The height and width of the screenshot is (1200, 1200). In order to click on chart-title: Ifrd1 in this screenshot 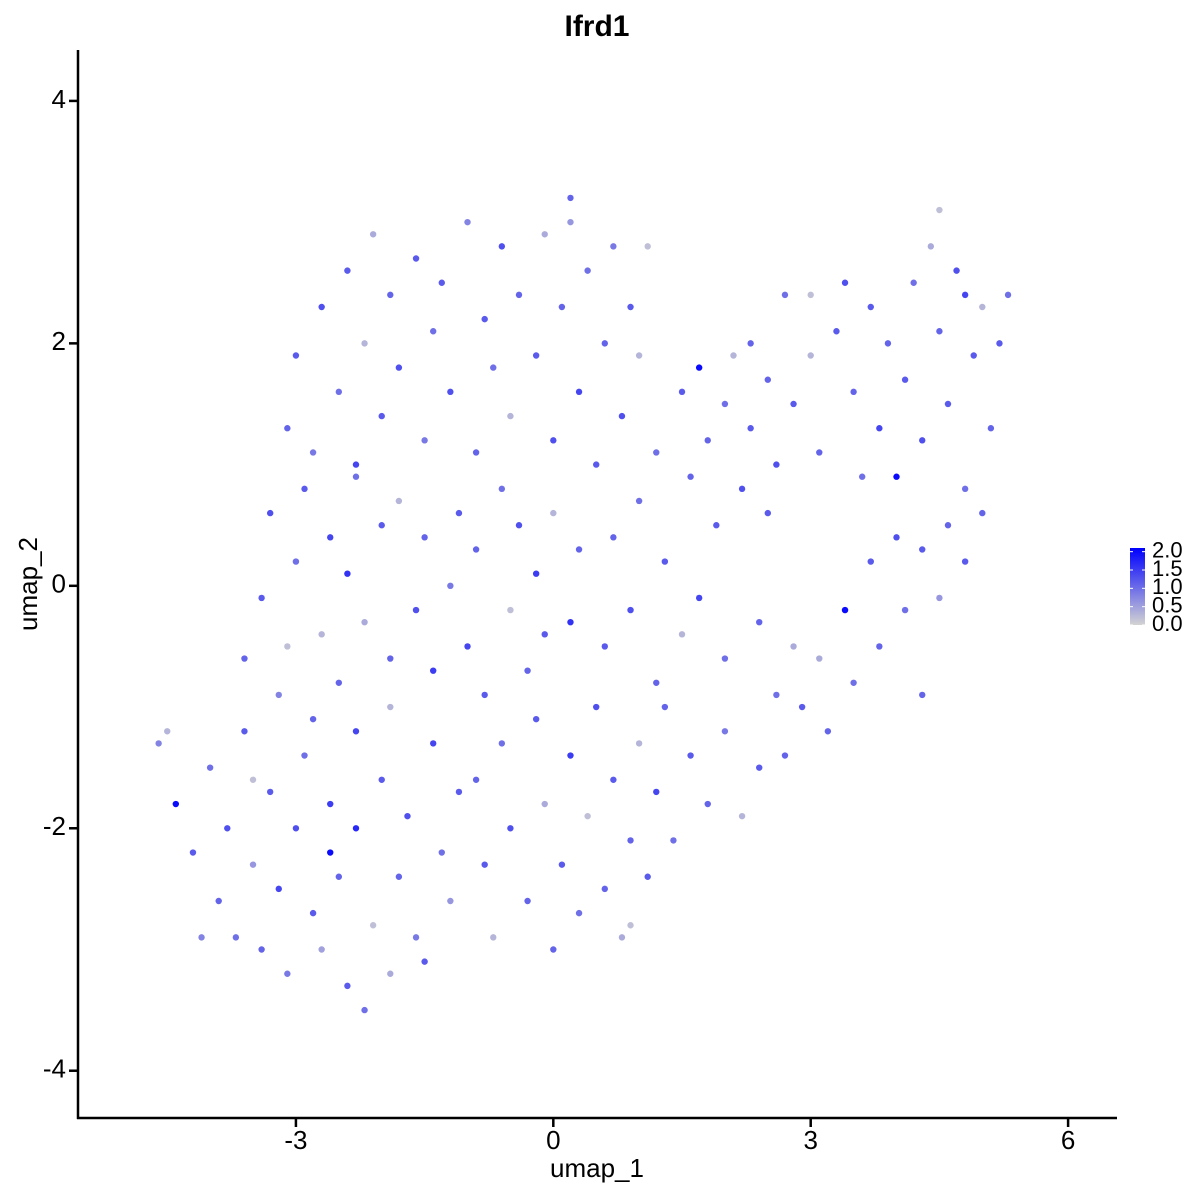, I will do `click(596, 26)`.